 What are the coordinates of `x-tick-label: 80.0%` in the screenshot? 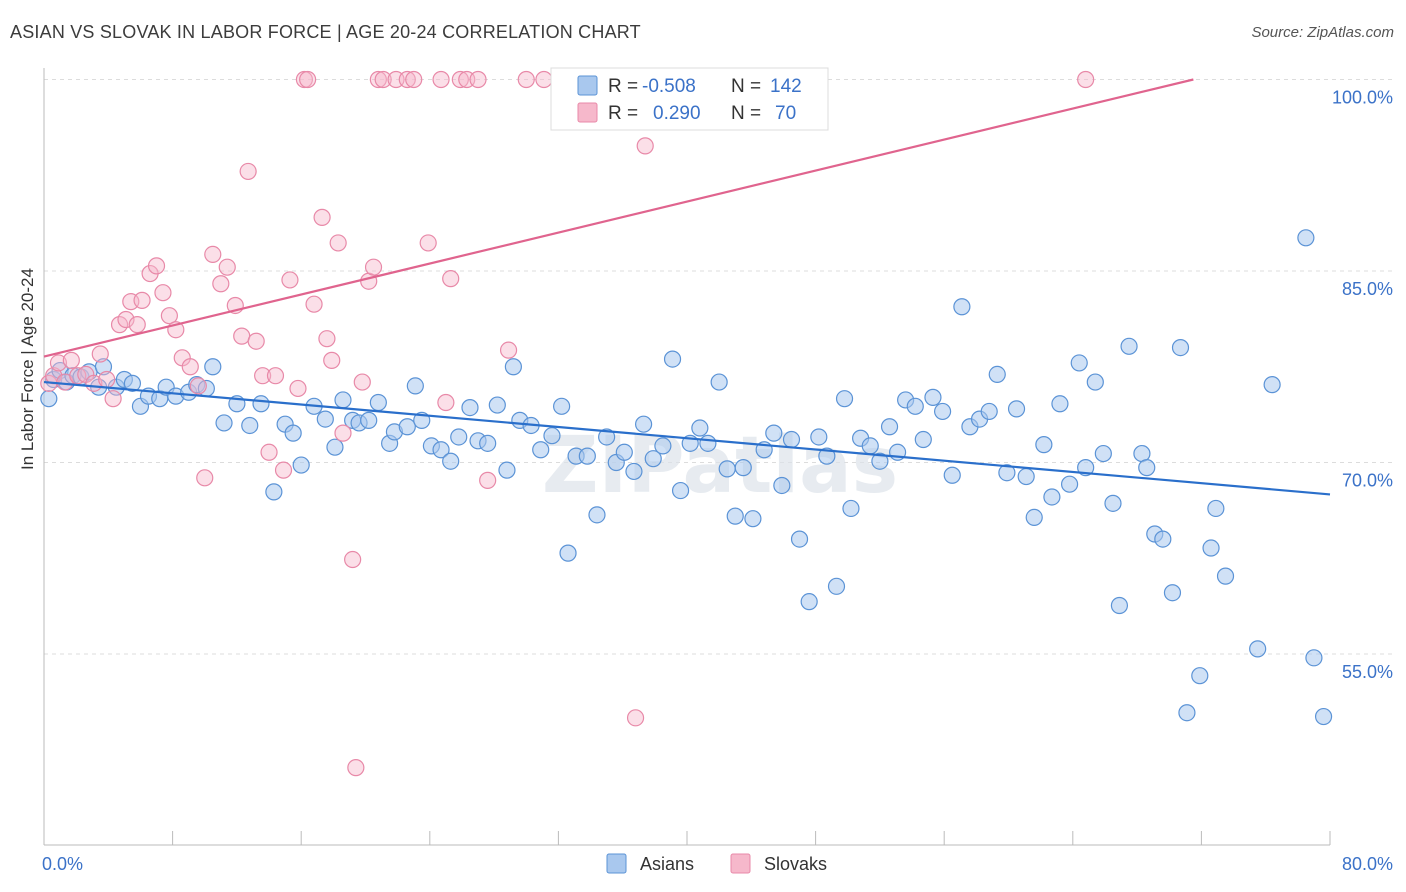 It's located at (1367, 864).